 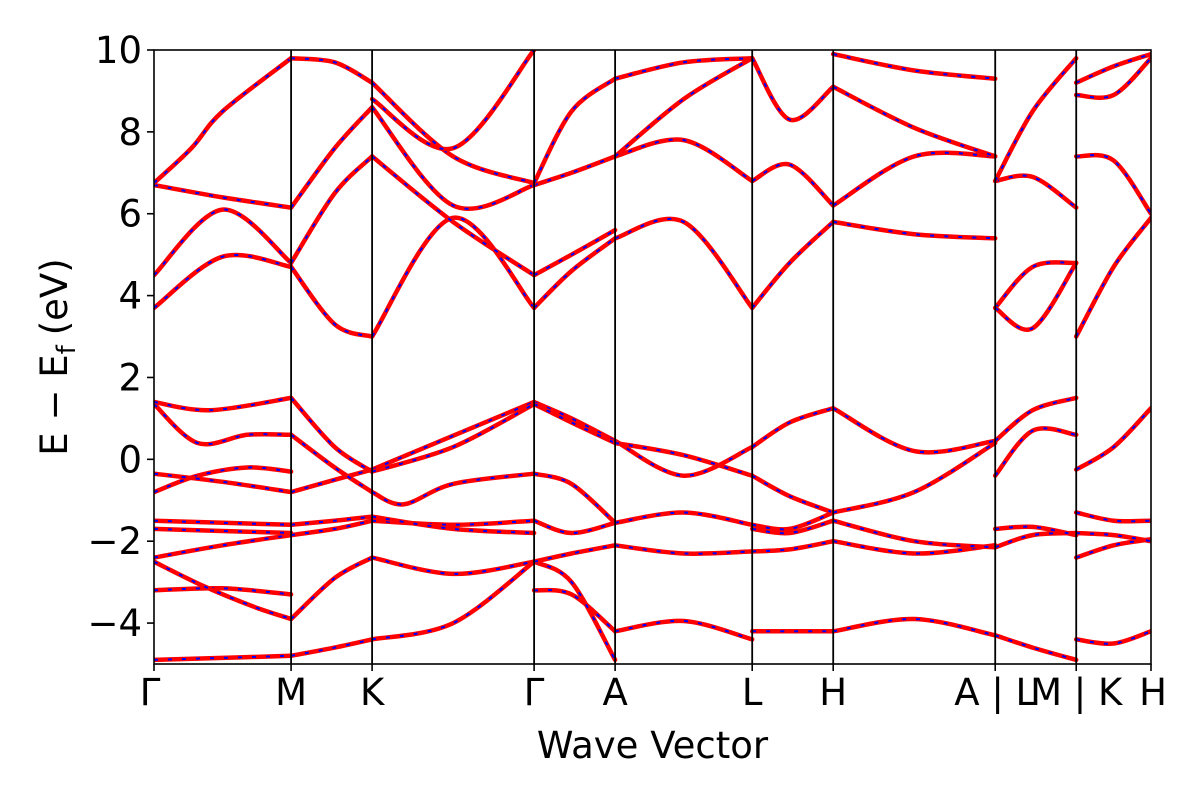 I want to click on band-21-solid, so click(x=331, y=301).